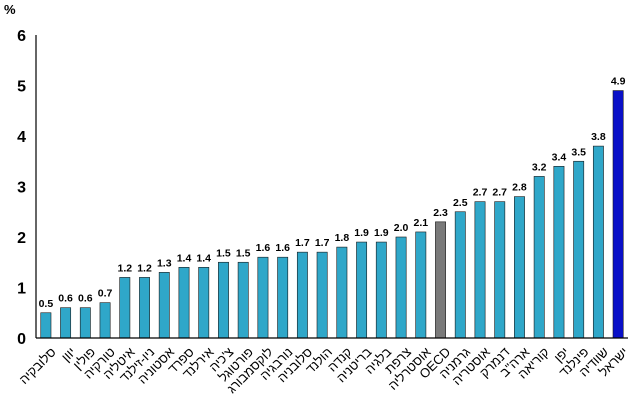  Describe the element at coordinates (578, 152) in the screenshot. I see `data-label: 3.5` at that location.